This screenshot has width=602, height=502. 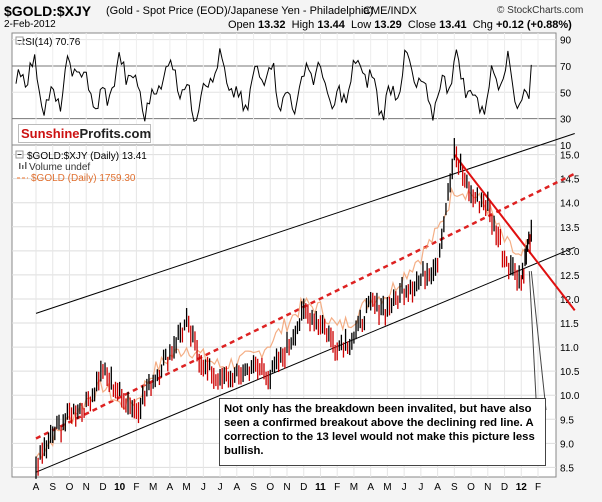 What do you see at coordinates (390, 11) in the screenshot?
I see `exchange-label: CME/INDX` at bounding box center [390, 11].